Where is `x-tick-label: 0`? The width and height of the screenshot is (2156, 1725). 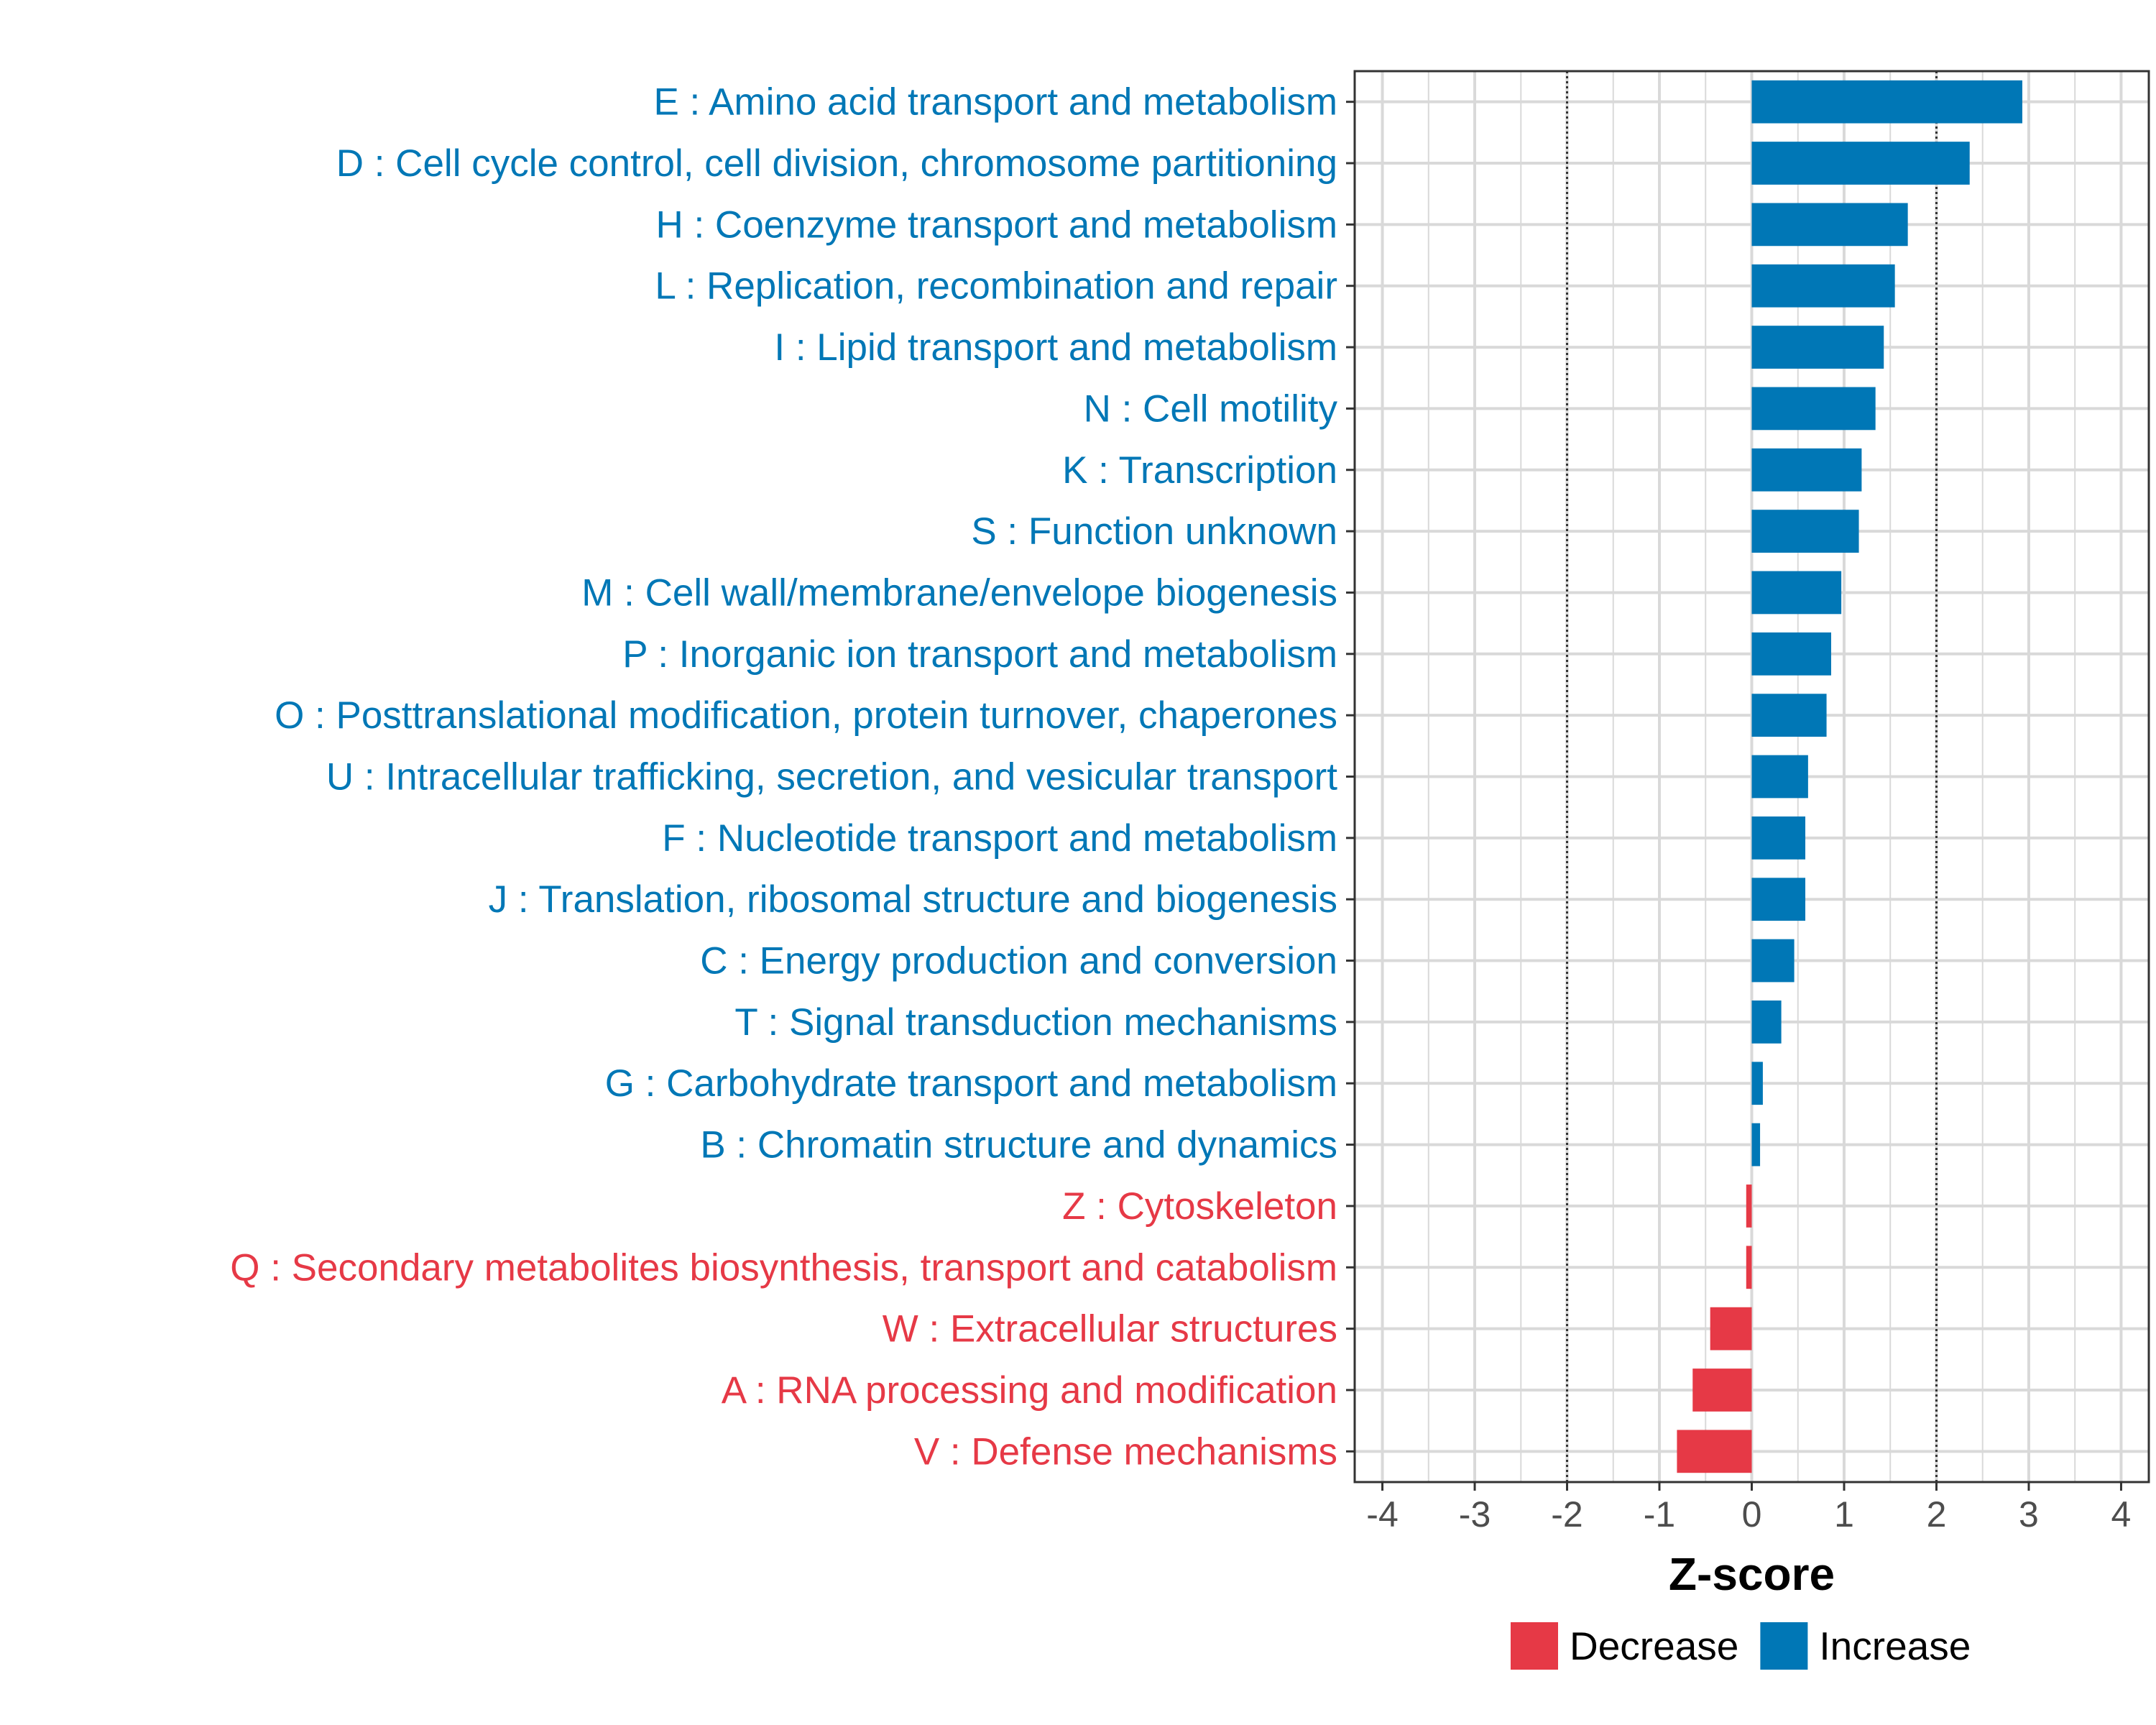 x-tick-label: 0 is located at coordinates (1752, 1514).